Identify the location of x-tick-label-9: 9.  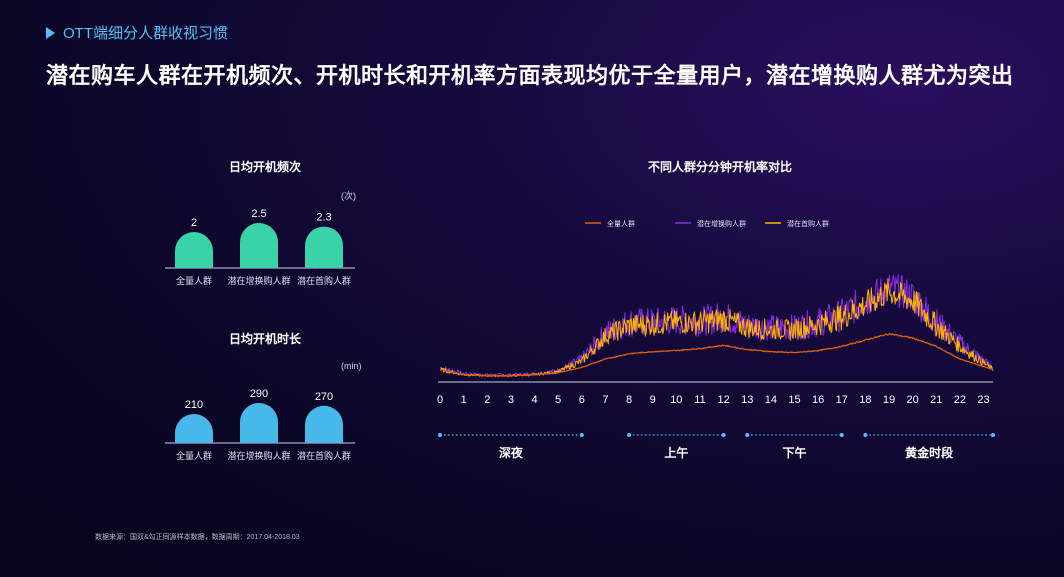
(653, 400).